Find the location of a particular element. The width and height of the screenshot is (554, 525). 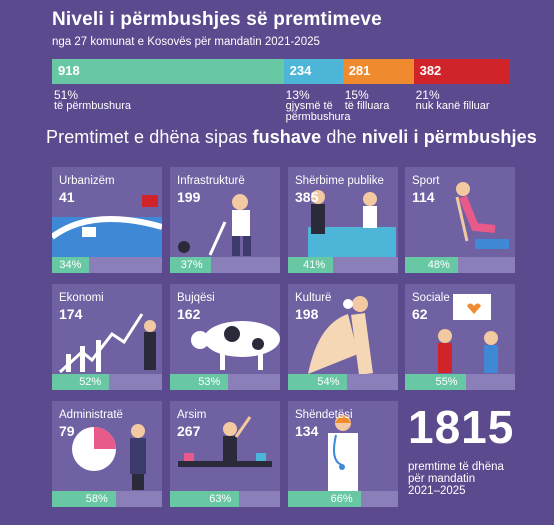

category-count: 267 is located at coordinates (189, 431).